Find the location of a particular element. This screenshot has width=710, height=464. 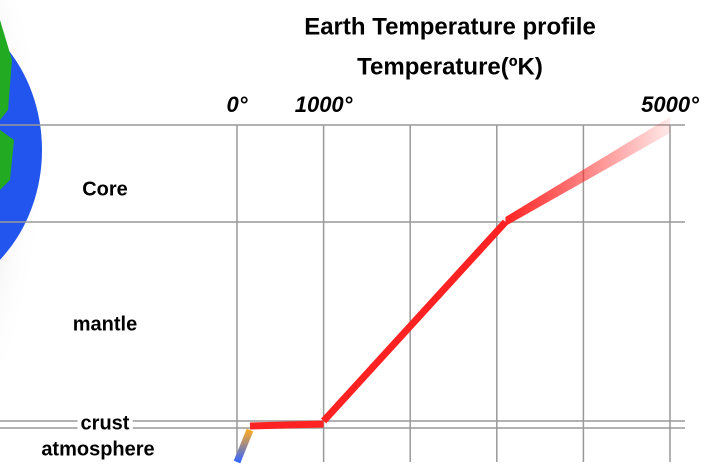

label-bg is located at coordinates (105, 423).